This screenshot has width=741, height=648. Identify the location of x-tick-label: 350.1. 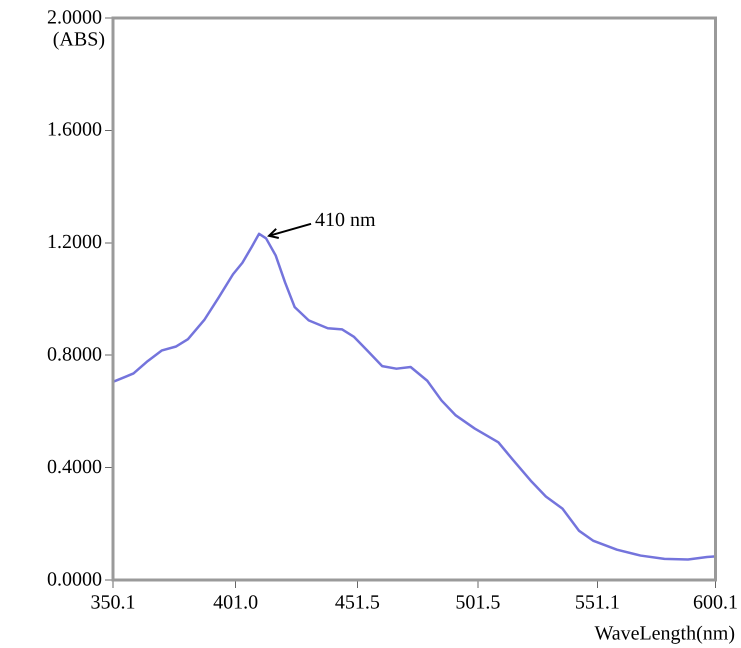
(113, 602).